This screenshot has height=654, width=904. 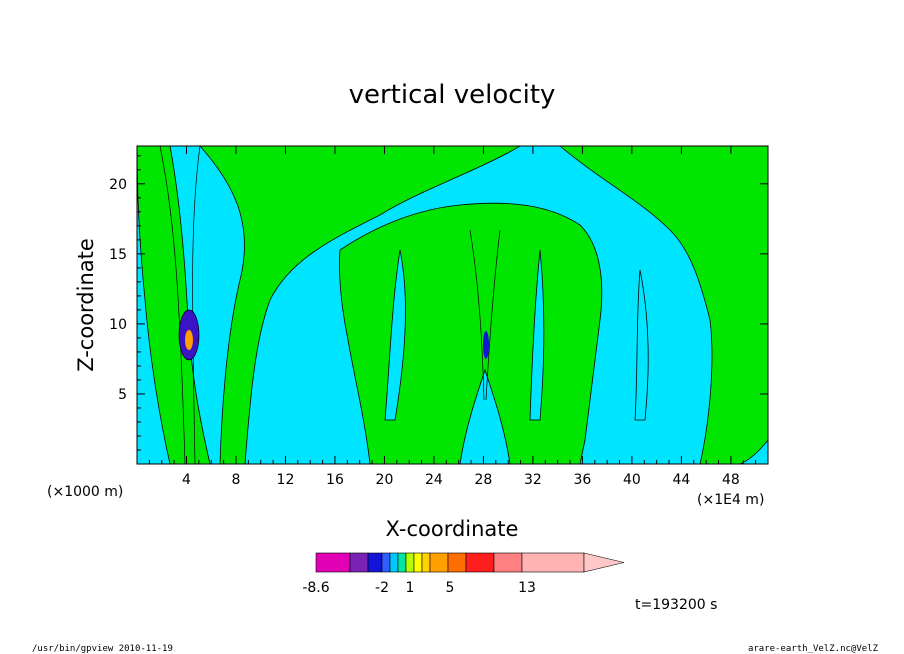 I want to click on x-tick-label: 32, so click(x=533, y=480).